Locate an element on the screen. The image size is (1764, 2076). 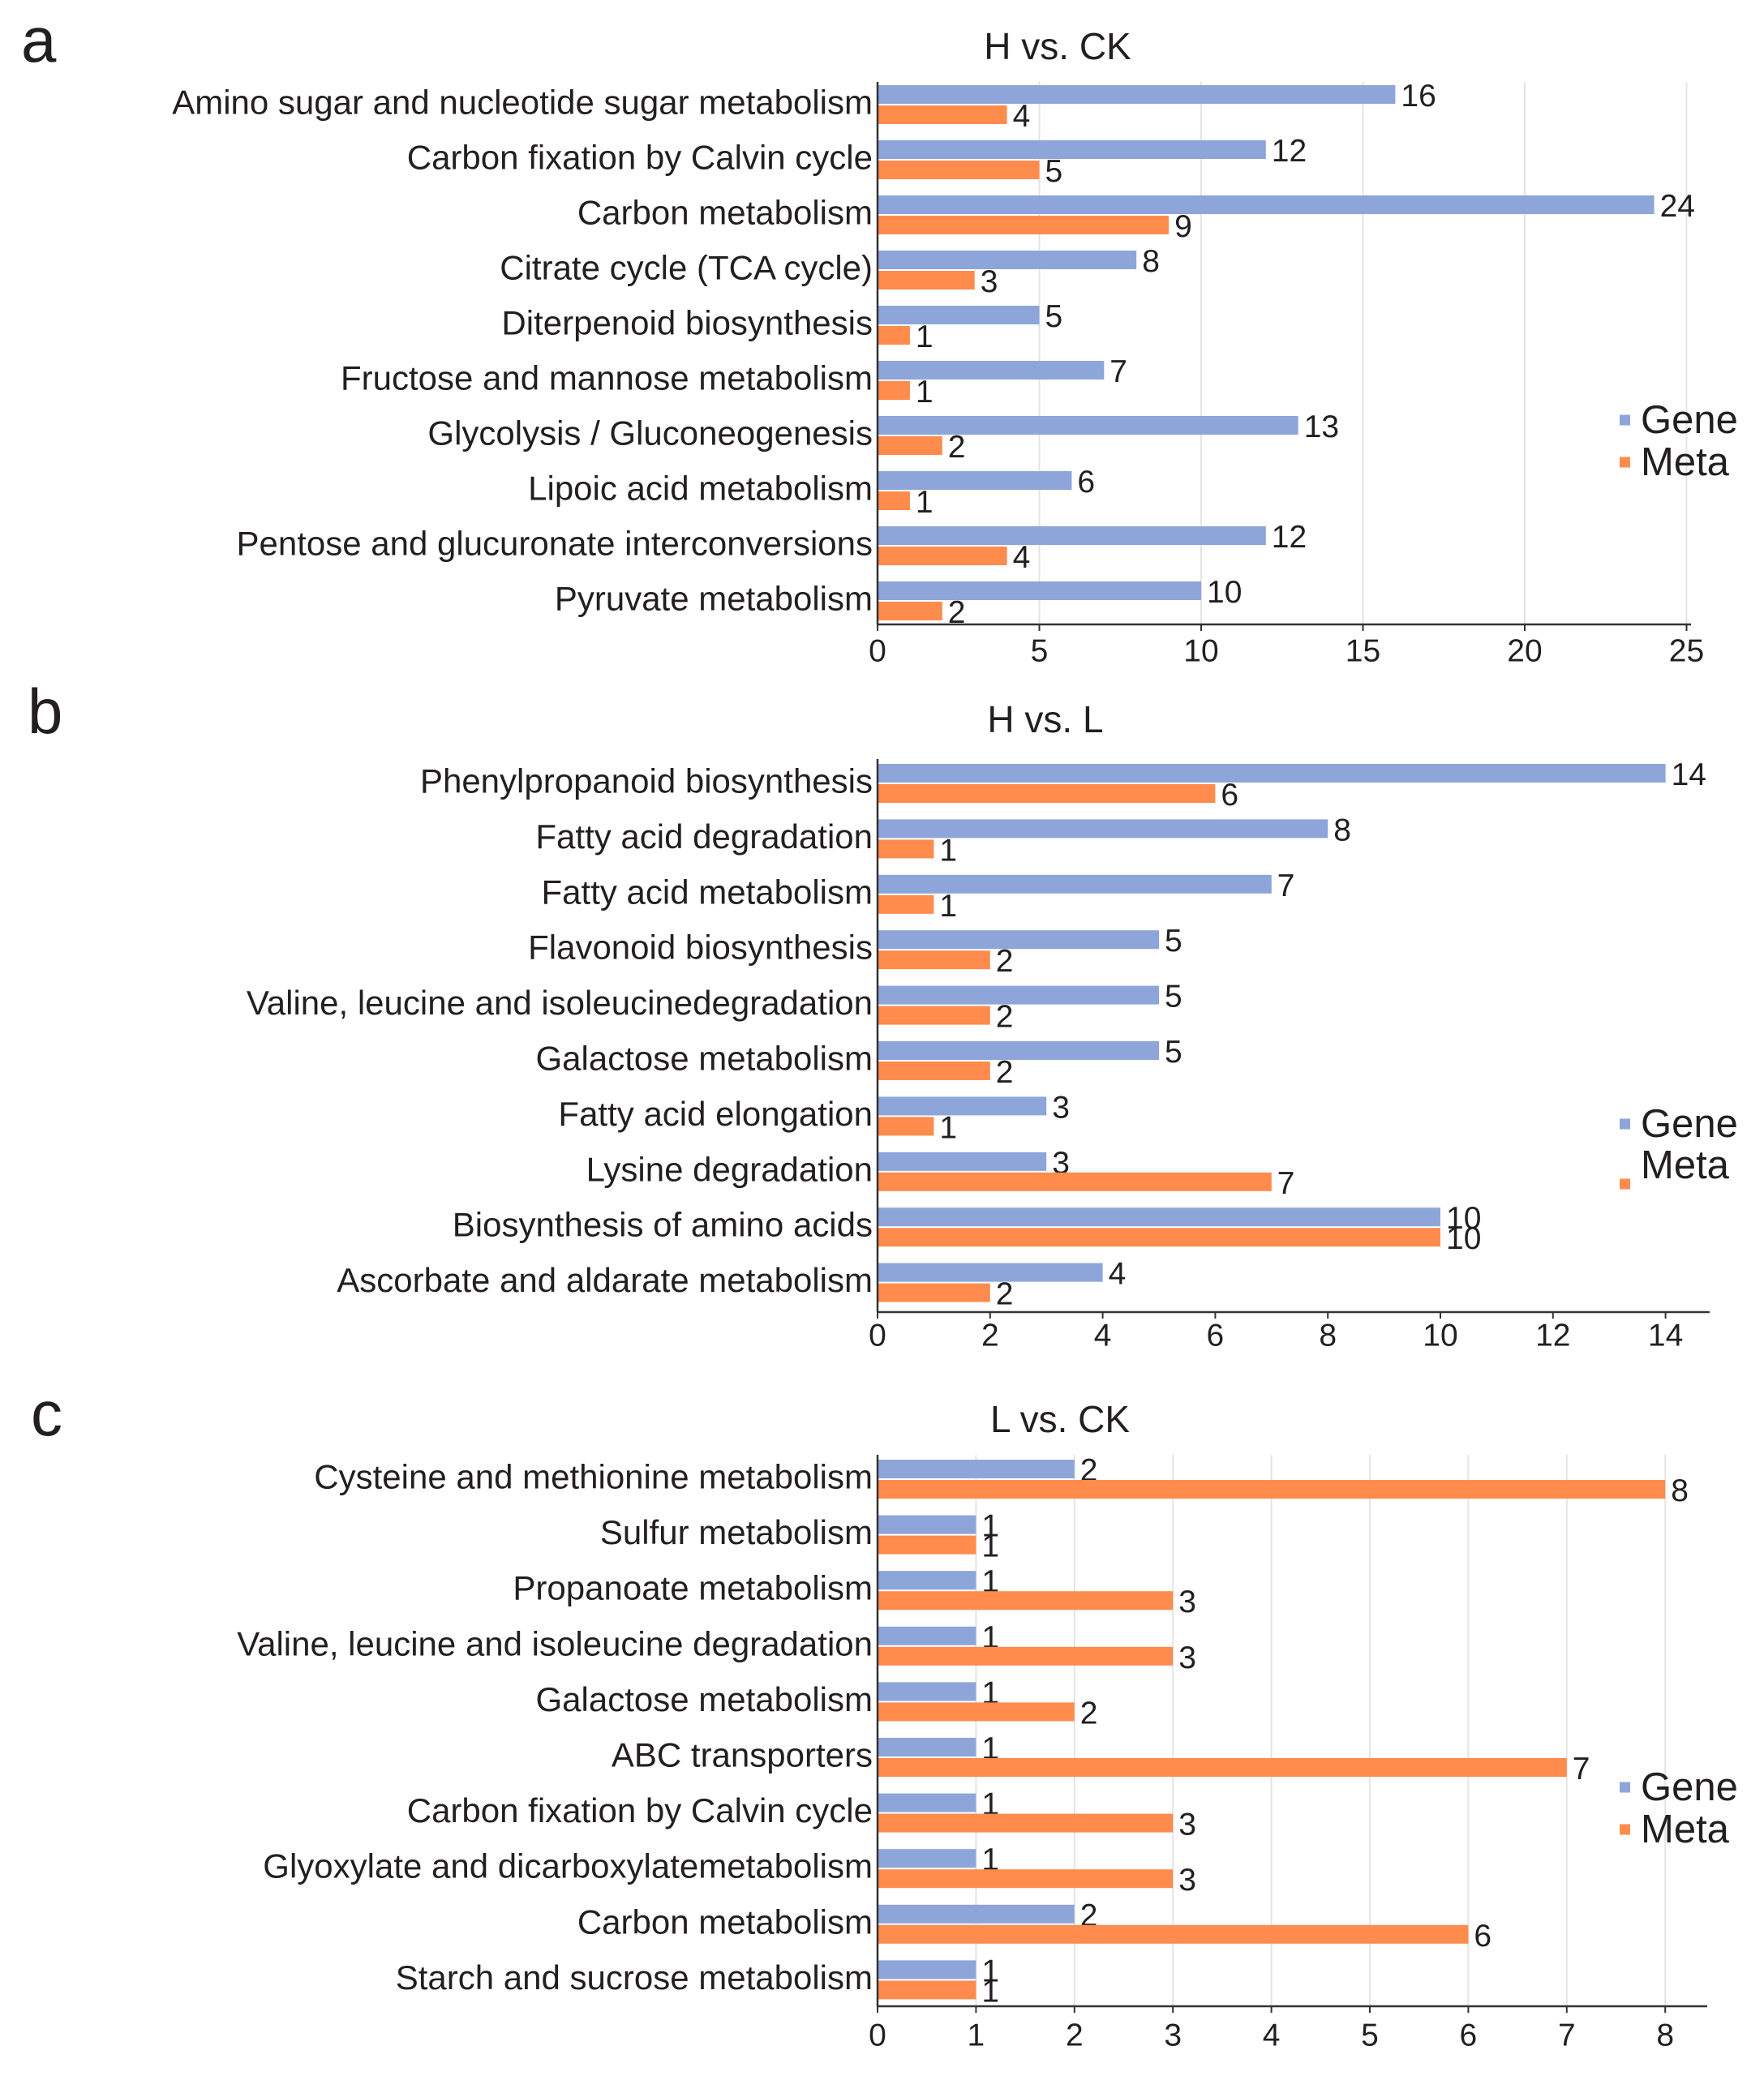
category-label-b-1: Fatty acid degradation is located at coordinates (704, 836).